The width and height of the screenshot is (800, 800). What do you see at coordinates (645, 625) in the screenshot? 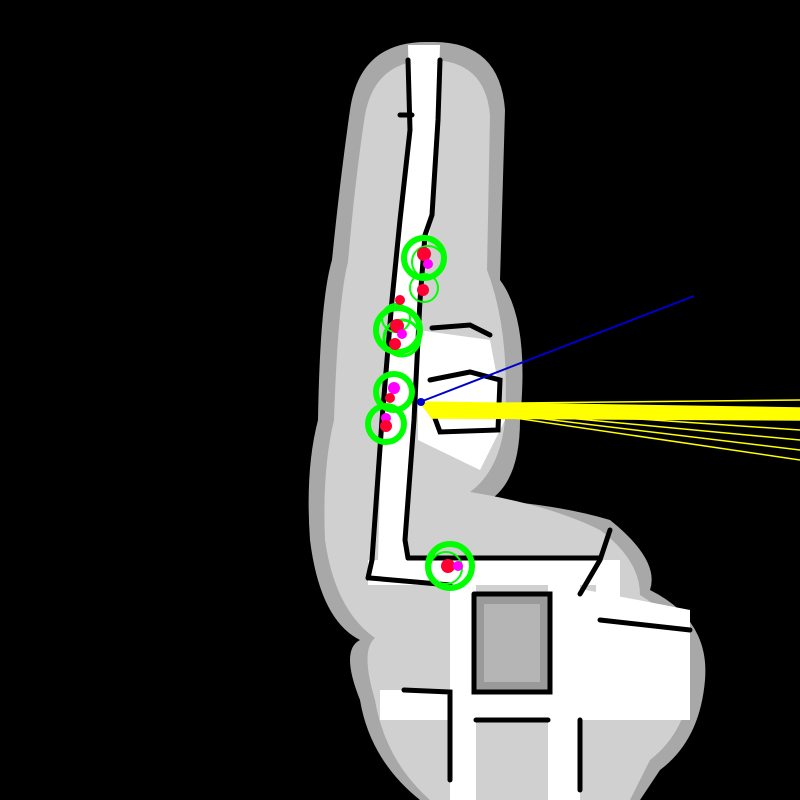
I see `wall-right-edge` at bounding box center [645, 625].